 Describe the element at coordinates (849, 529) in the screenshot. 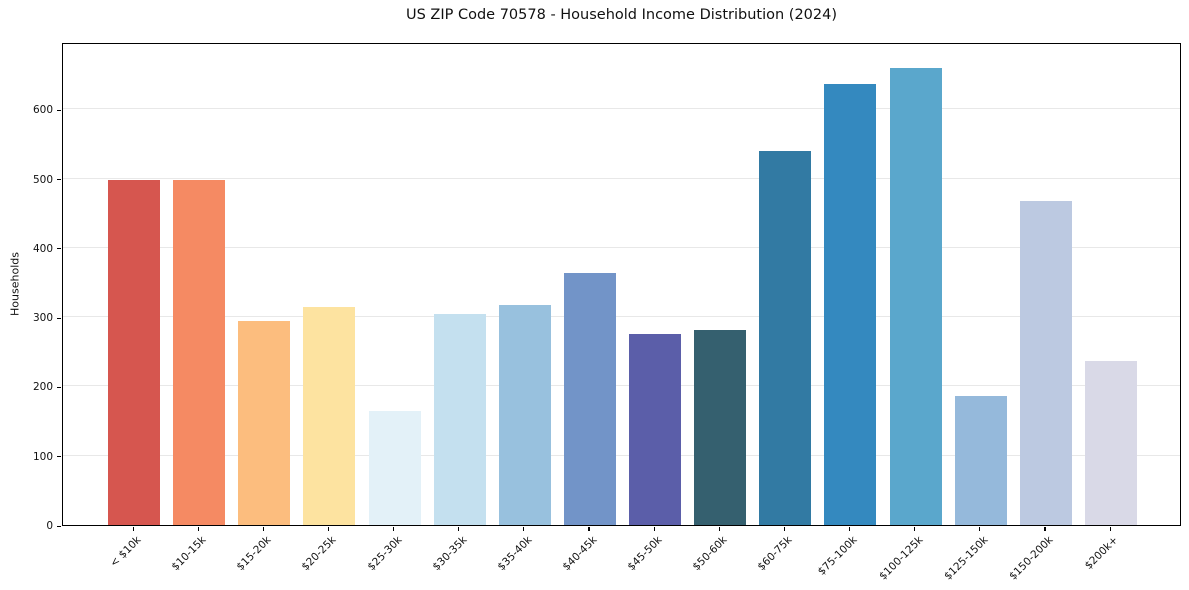

I see `x-tick-mark-$75-100k` at that location.